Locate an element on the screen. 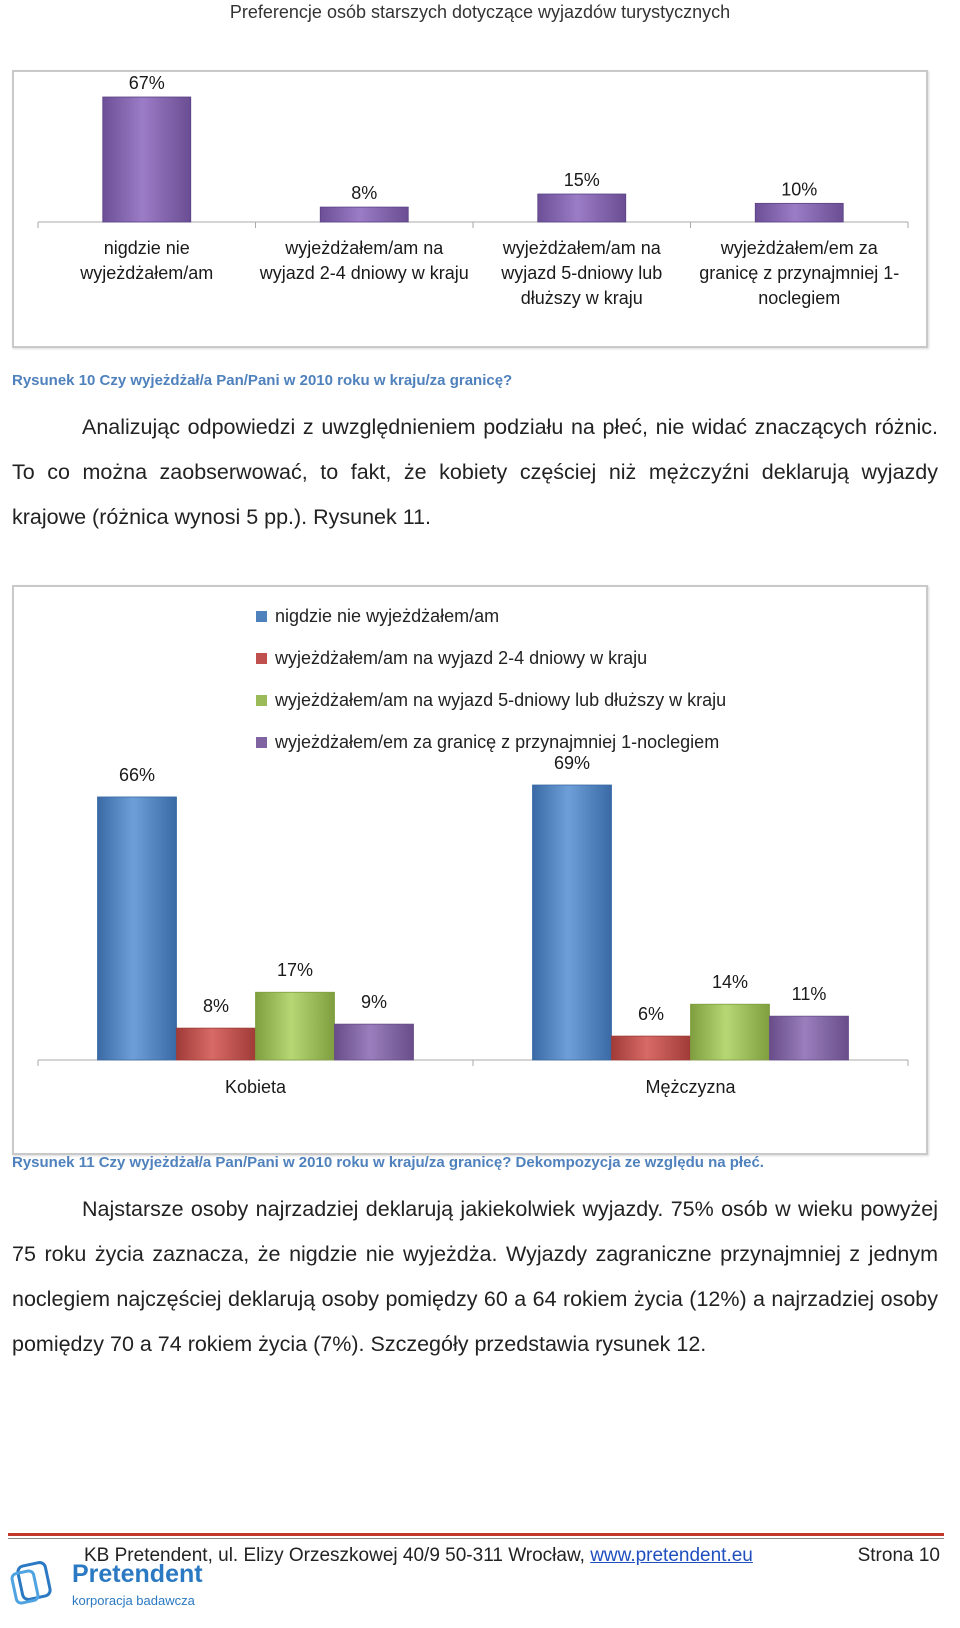 This screenshot has height=1628, width=960. footer-website-link: www.pretendent.eu is located at coordinates (671, 1555).